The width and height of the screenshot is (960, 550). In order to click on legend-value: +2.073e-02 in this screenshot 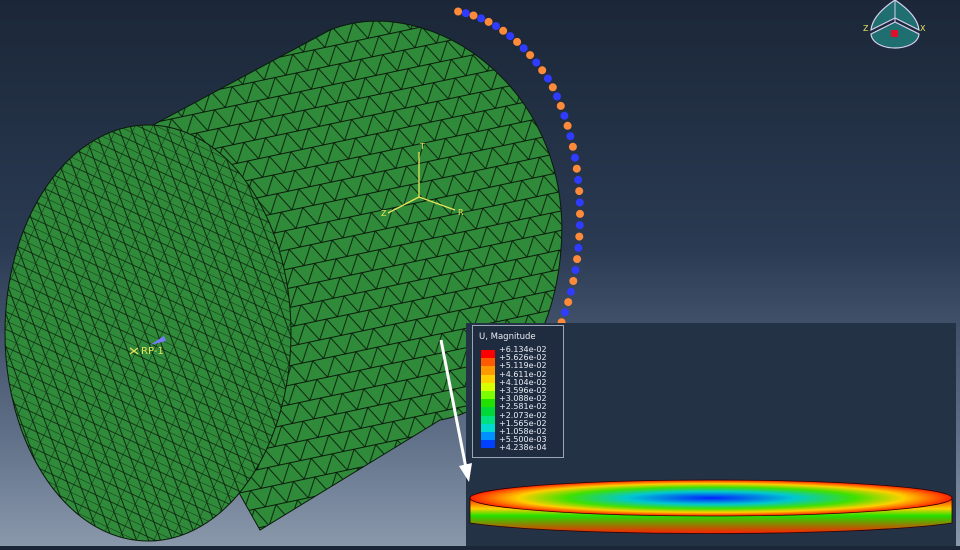, I will do `click(523, 415)`.